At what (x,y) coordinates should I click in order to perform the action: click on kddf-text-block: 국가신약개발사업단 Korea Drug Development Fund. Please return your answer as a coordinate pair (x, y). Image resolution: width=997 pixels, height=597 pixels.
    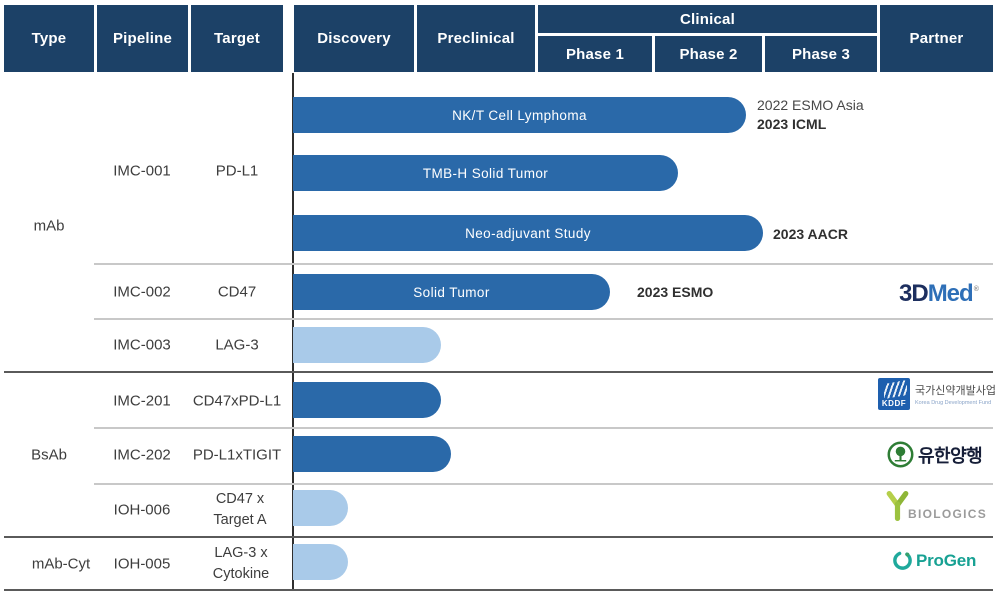
    Looking at the image, I should click on (956, 394).